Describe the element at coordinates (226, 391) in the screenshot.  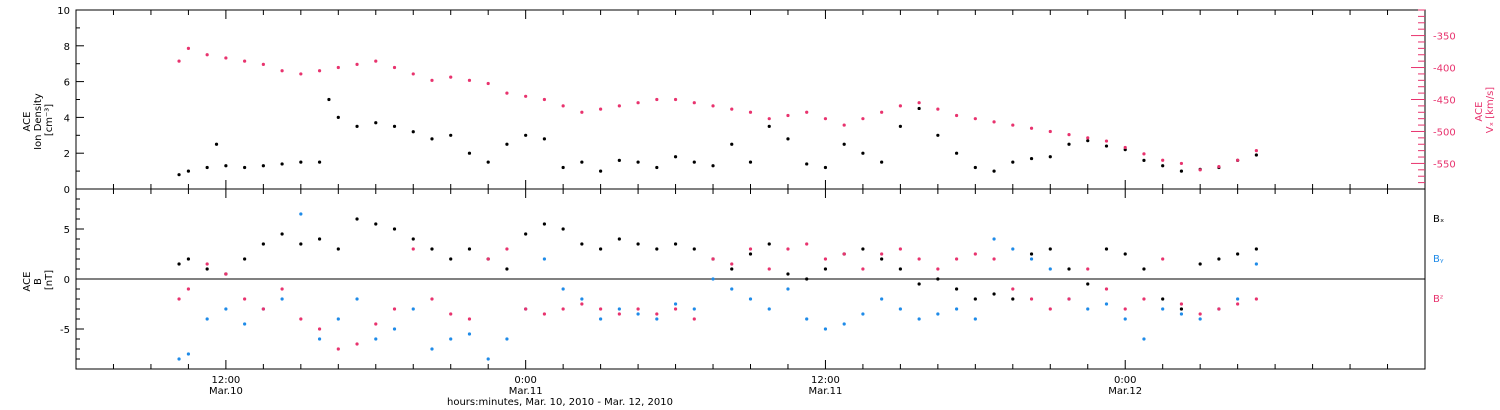
I see `x-tick-date-label: Mar.10` at that location.